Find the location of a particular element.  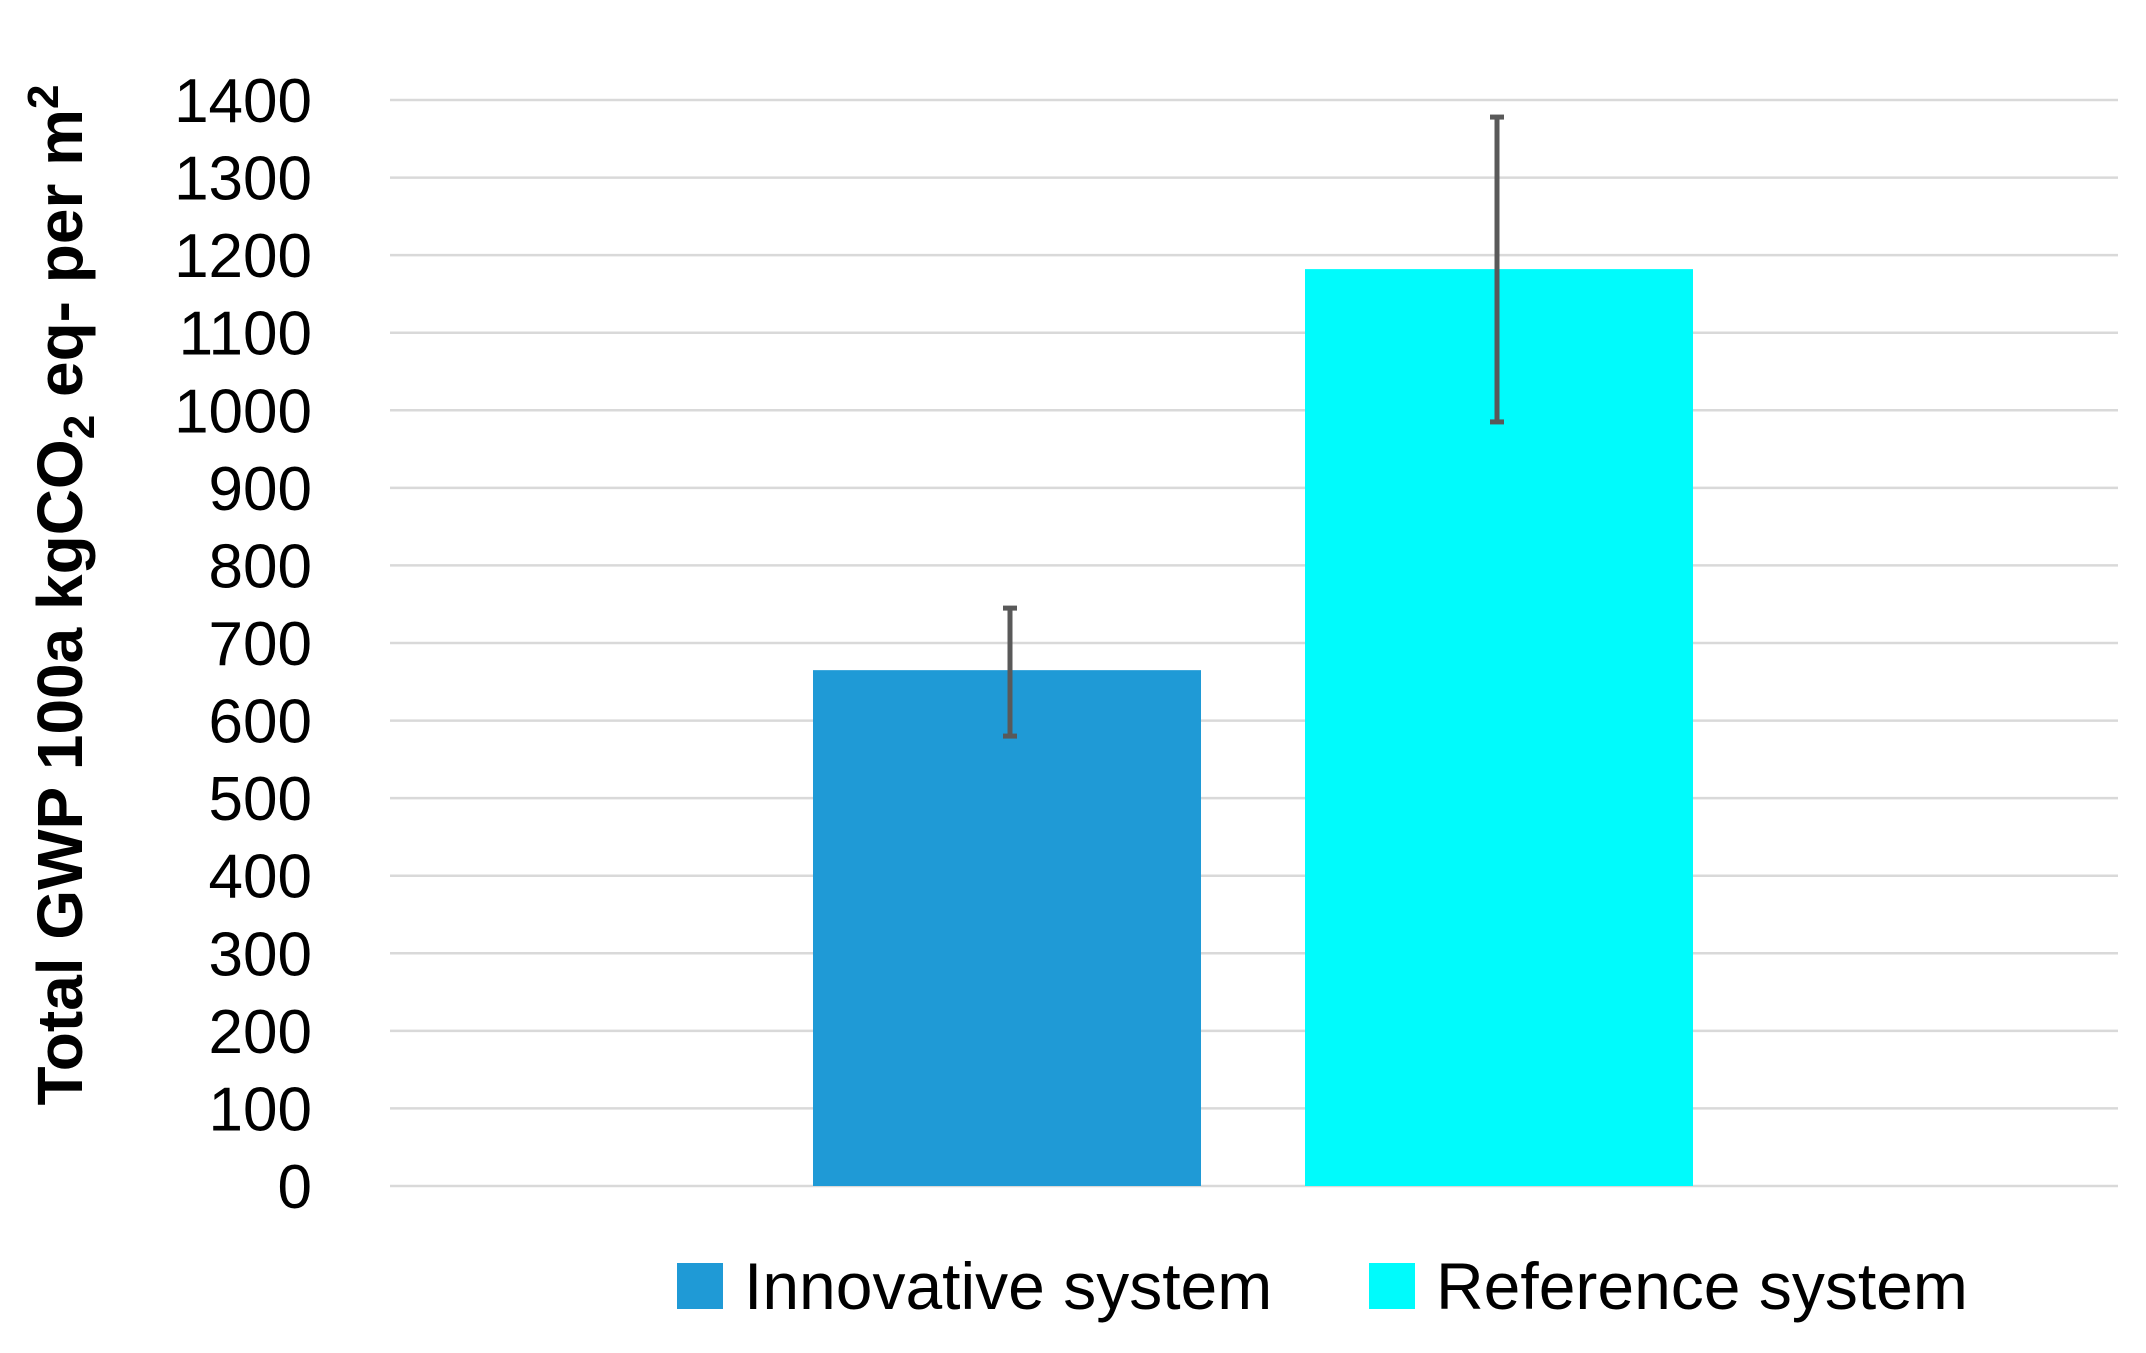

y-tick-label: 800 is located at coordinates (260, 566).